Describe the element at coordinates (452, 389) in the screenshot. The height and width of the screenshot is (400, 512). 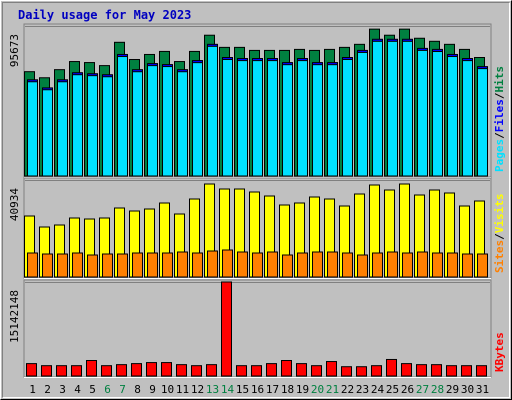
I see `x-tick-label: 29` at that location.